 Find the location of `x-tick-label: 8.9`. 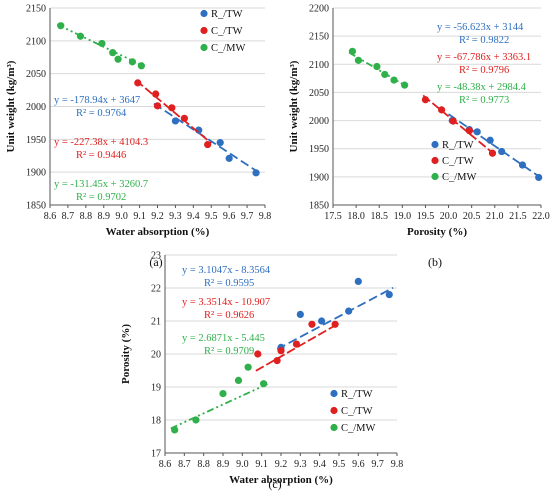

x-tick-label: 8.9 is located at coordinates (223, 464).